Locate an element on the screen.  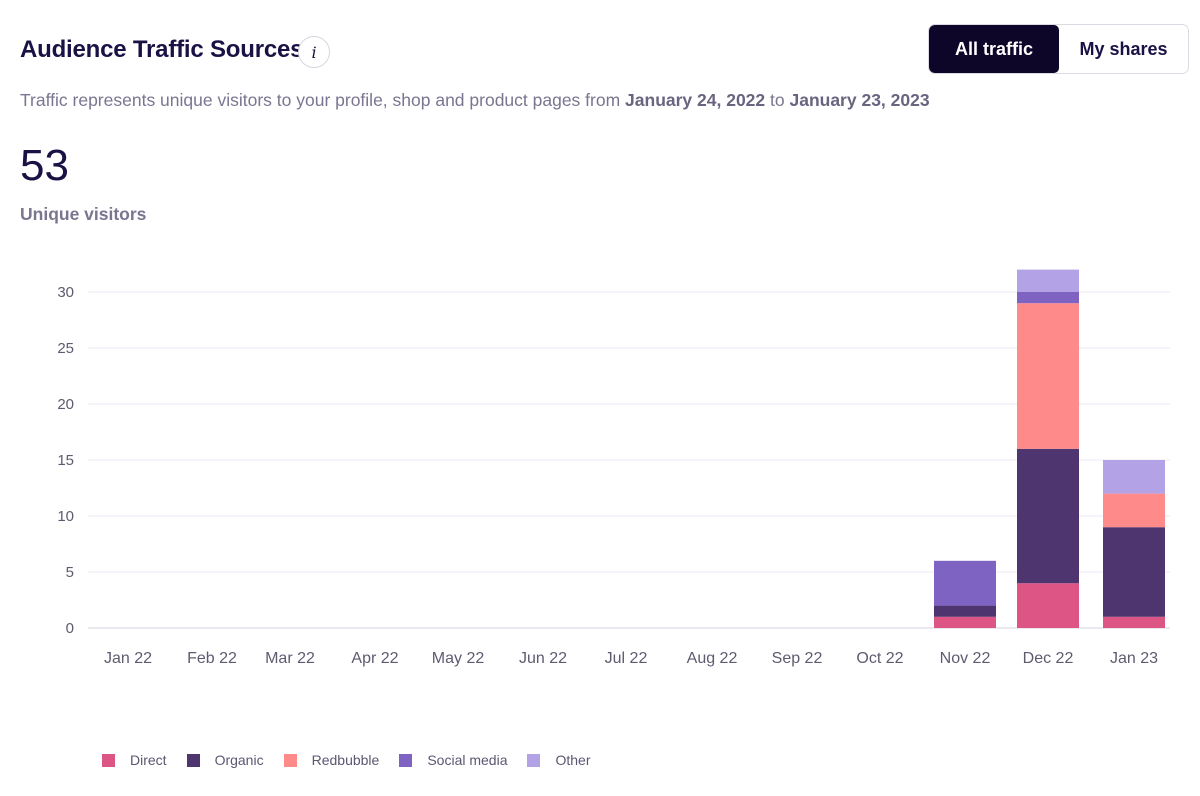
end-date: January 23, 2023 is located at coordinates (859, 100).